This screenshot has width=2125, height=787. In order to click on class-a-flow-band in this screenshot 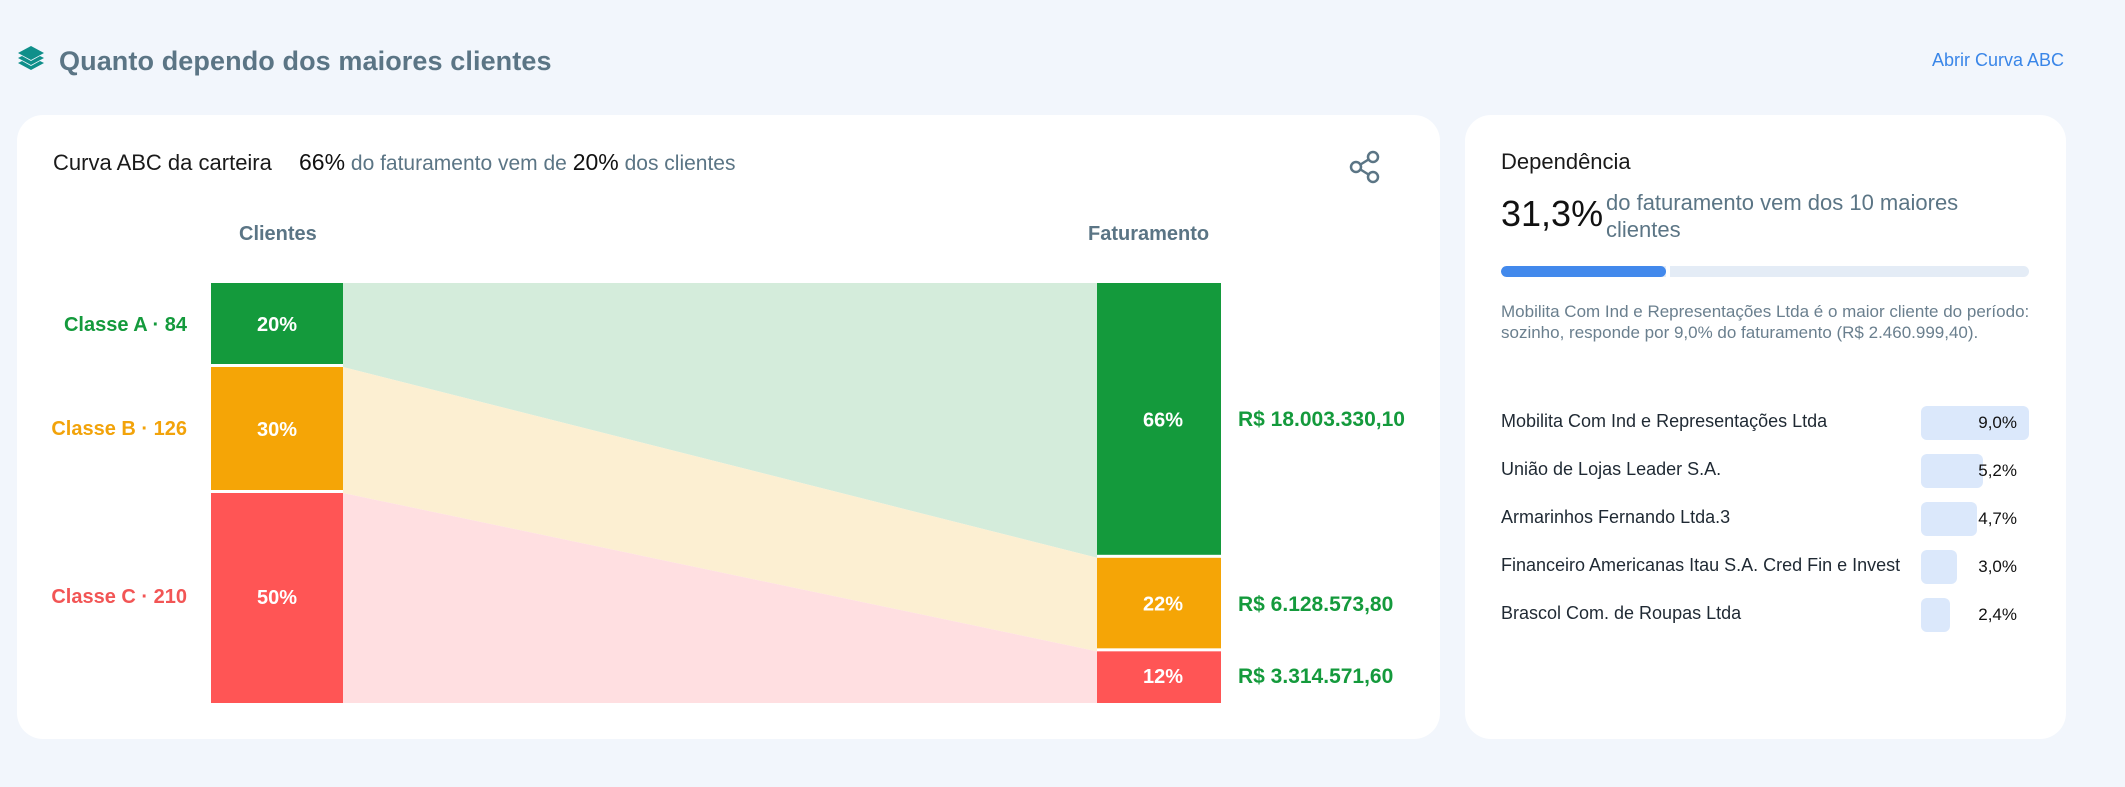, I will do `click(720, 420)`.